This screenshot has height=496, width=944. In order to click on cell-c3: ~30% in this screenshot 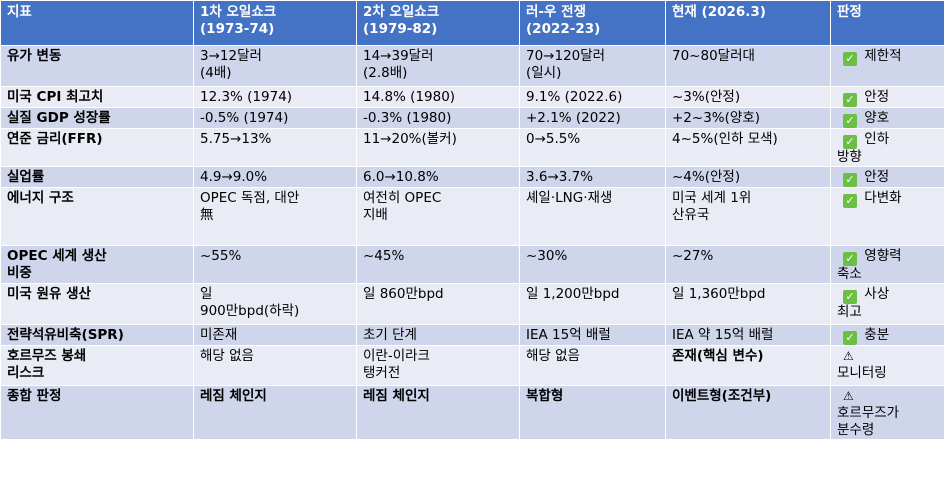, I will do `click(592, 264)`.